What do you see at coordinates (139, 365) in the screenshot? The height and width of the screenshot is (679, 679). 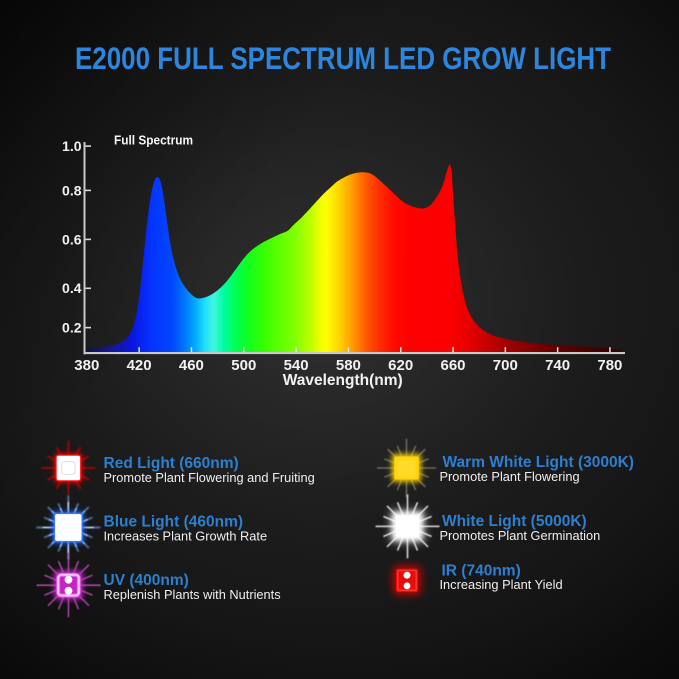 I see `svg-text: 420` at bounding box center [139, 365].